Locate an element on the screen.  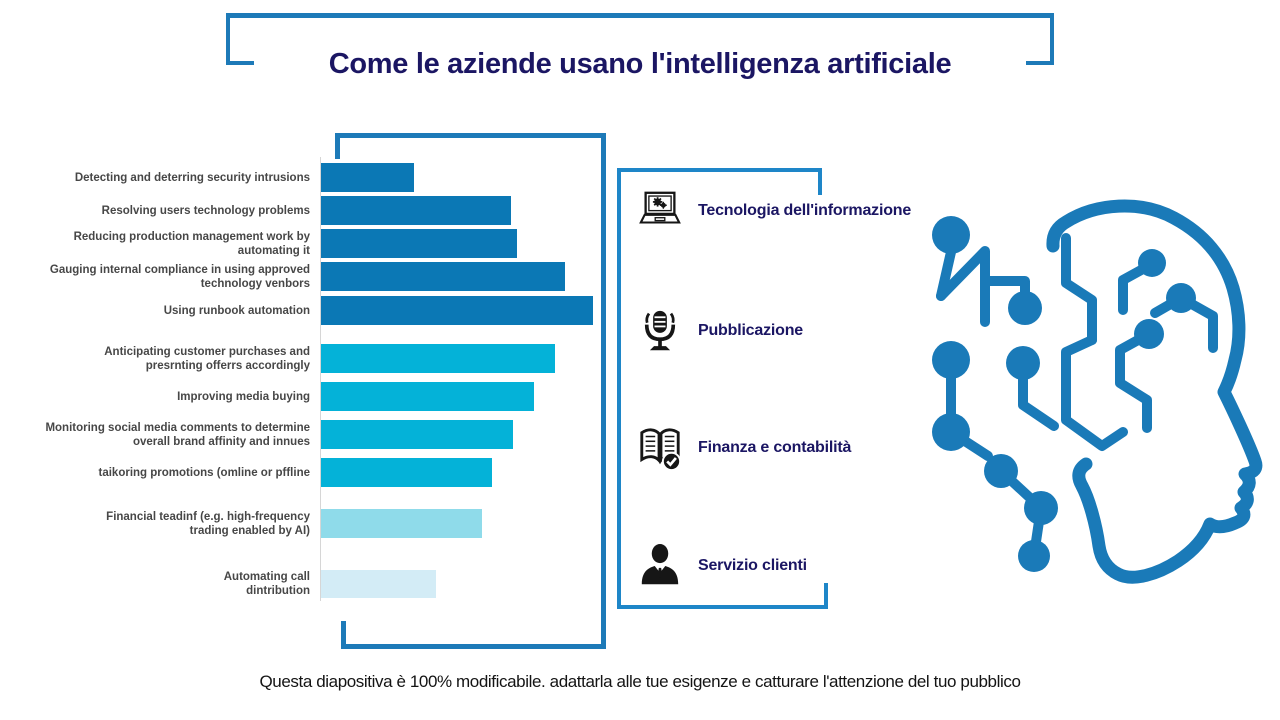
legend-frame-bottomright-stub is located at coordinates (826, 596).